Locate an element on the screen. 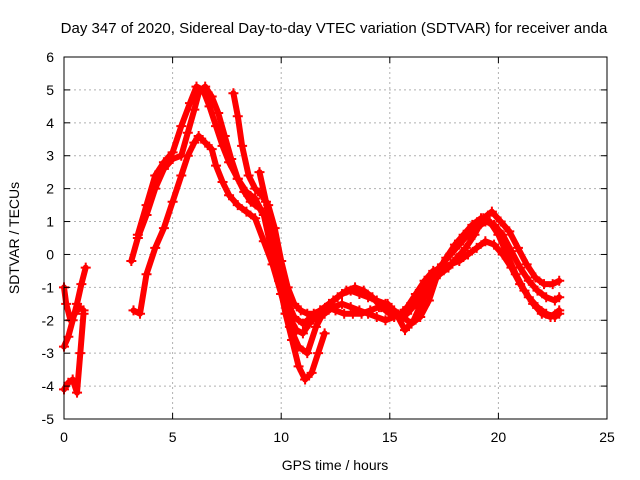  y-tick-label: -2 is located at coordinates (48, 320).